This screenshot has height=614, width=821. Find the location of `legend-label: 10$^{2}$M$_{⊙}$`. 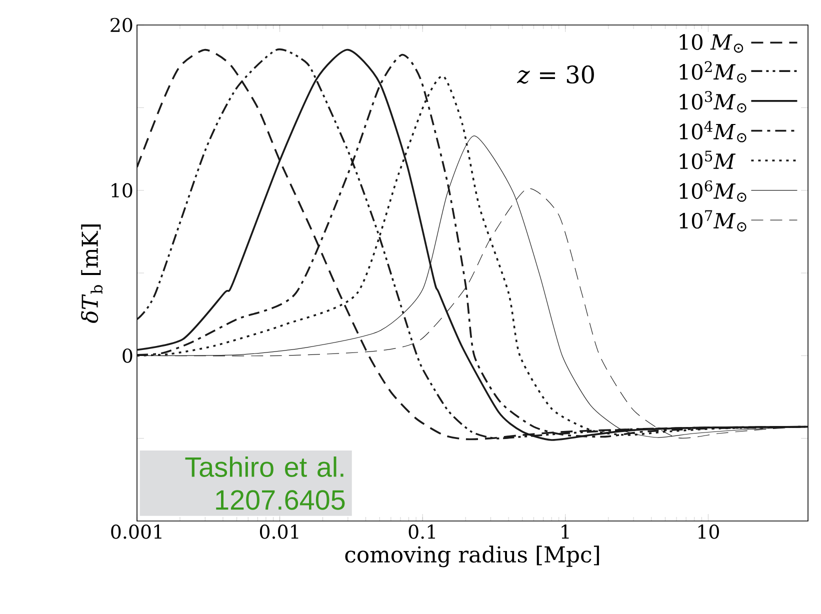

legend-label: 10$^{2}$M$_{⊙}$ is located at coordinates (713, 72).